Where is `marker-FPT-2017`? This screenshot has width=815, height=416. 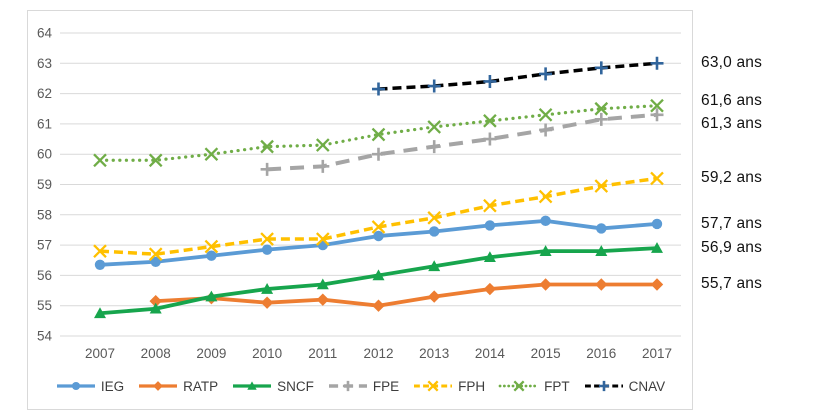
marker-FPT-2017 is located at coordinates (657, 105).